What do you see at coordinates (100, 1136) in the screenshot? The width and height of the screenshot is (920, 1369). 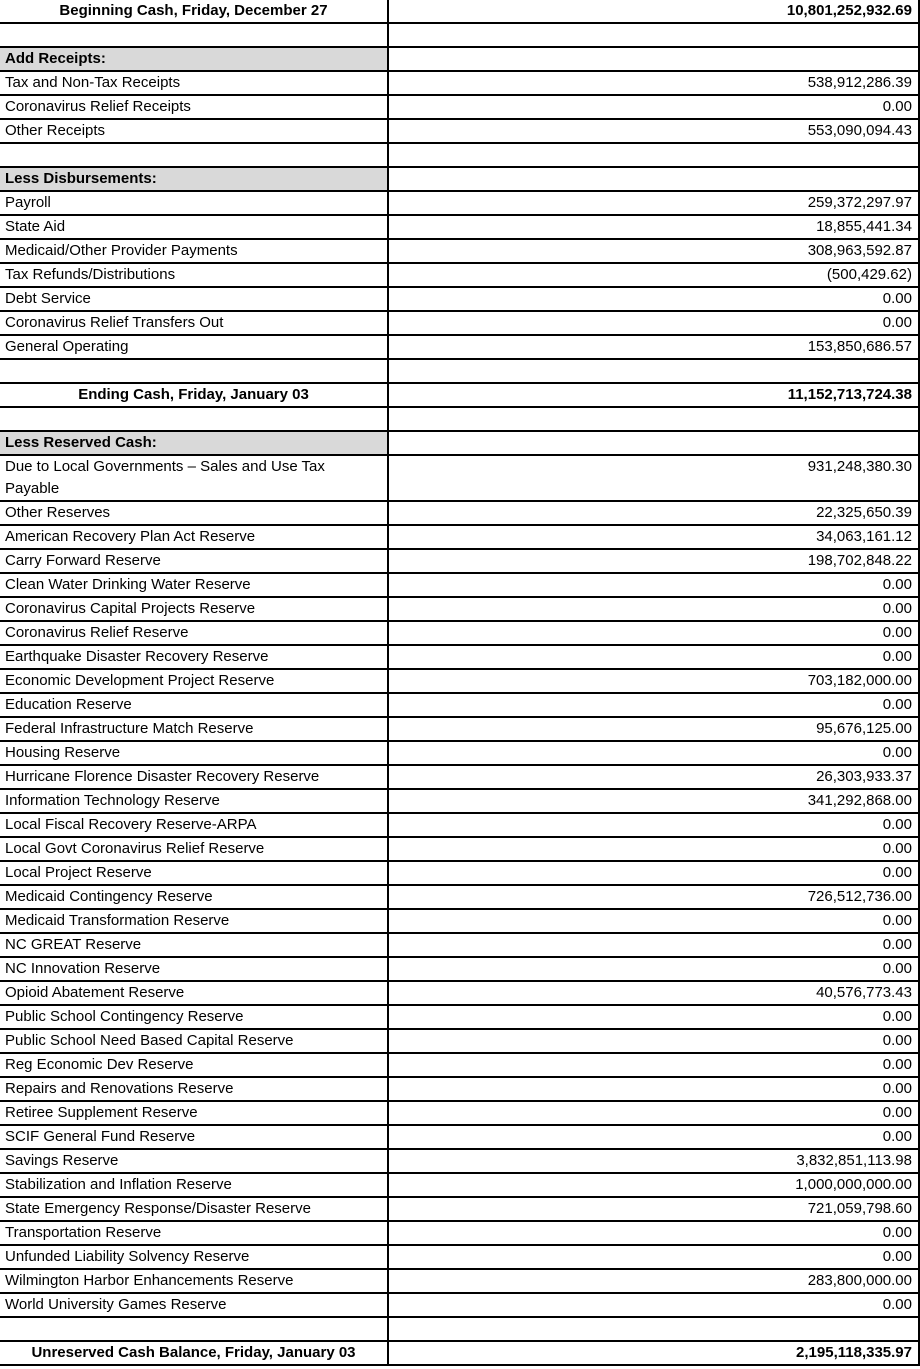 I see `row-label: SCIF General Fund Reserve` at bounding box center [100, 1136].